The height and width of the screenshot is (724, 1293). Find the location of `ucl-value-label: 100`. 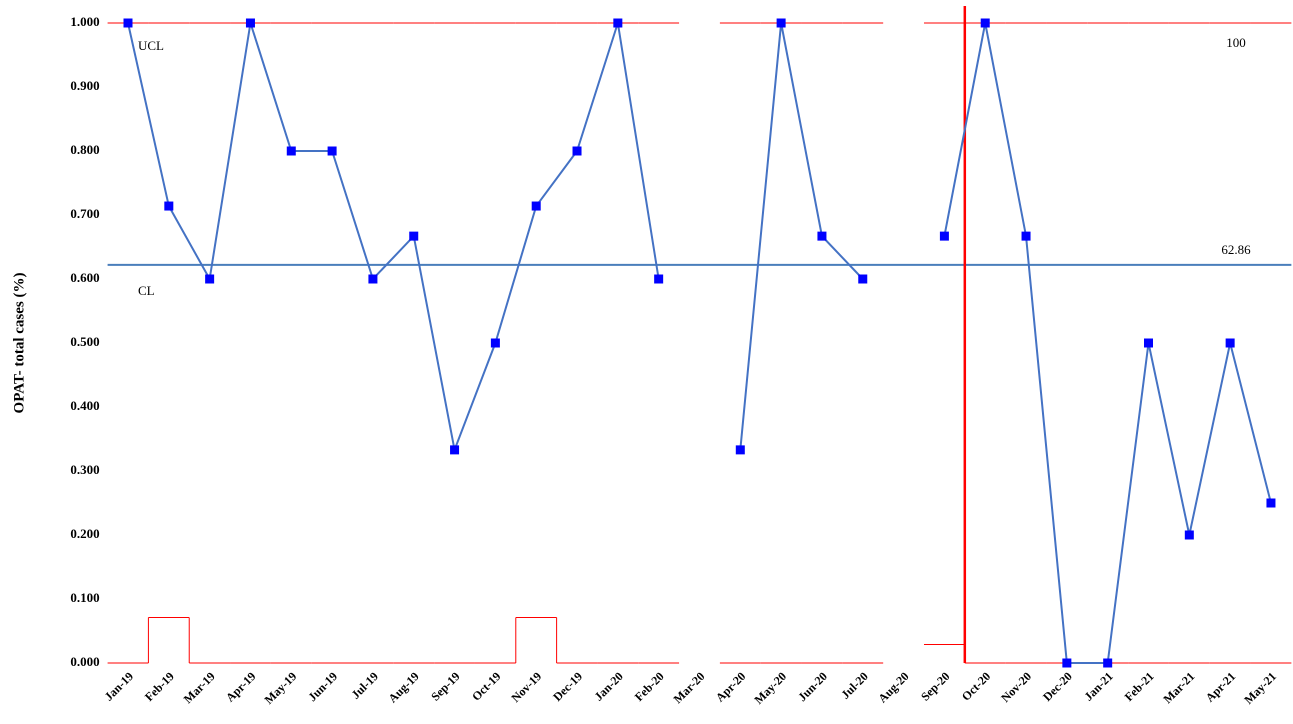

ucl-value-label: 100 is located at coordinates (1236, 42).